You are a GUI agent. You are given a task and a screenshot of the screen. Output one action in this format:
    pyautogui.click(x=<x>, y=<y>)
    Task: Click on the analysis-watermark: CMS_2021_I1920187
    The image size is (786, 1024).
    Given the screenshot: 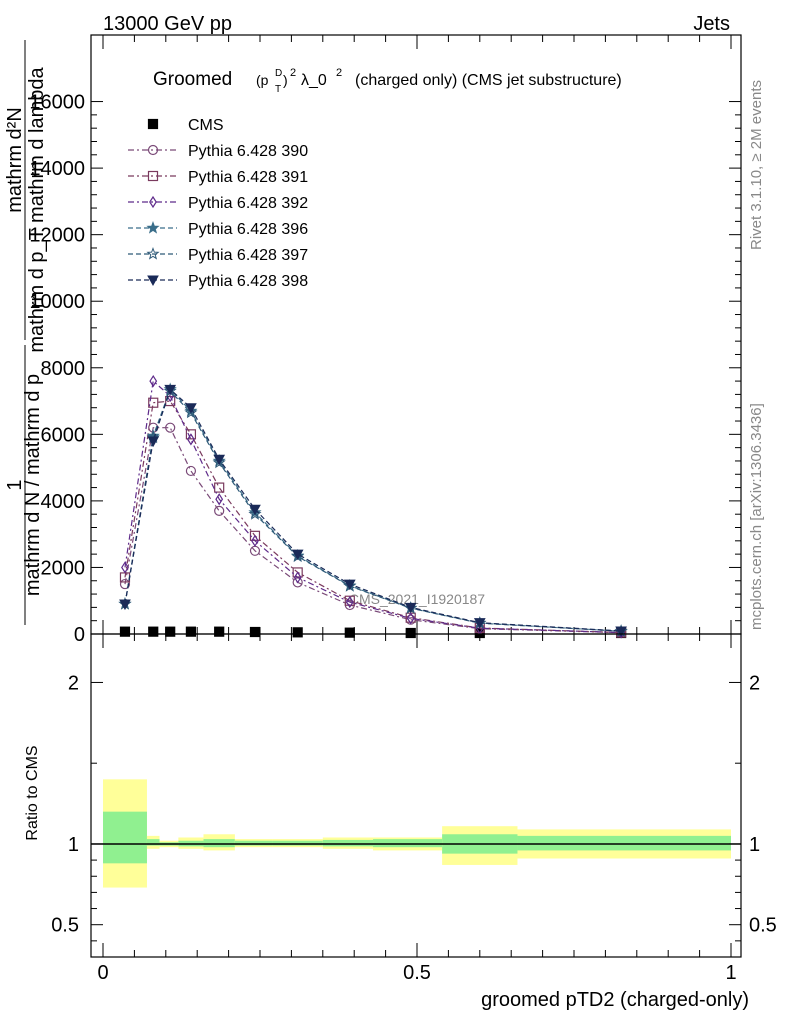 What is the action you would take?
    pyautogui.click(x=417, y=599)
    